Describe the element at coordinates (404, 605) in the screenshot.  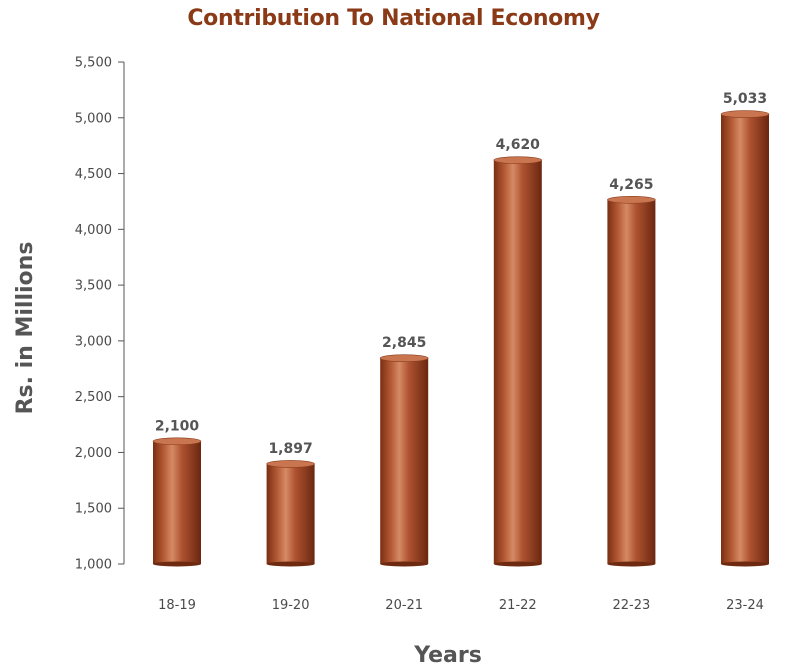
I see `x-tick-label: 20-21` at that location.